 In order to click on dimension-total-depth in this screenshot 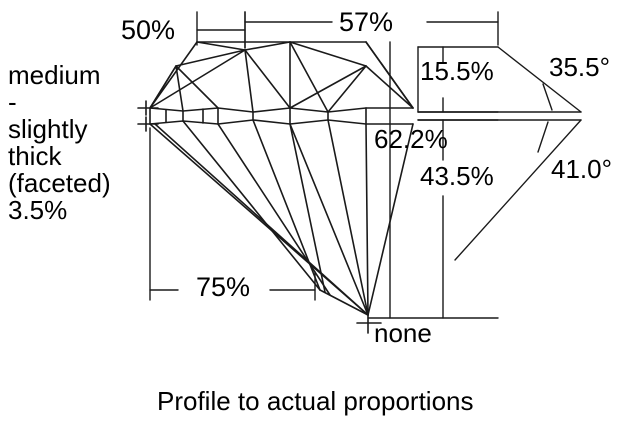, I will do `click(433, 180)`.